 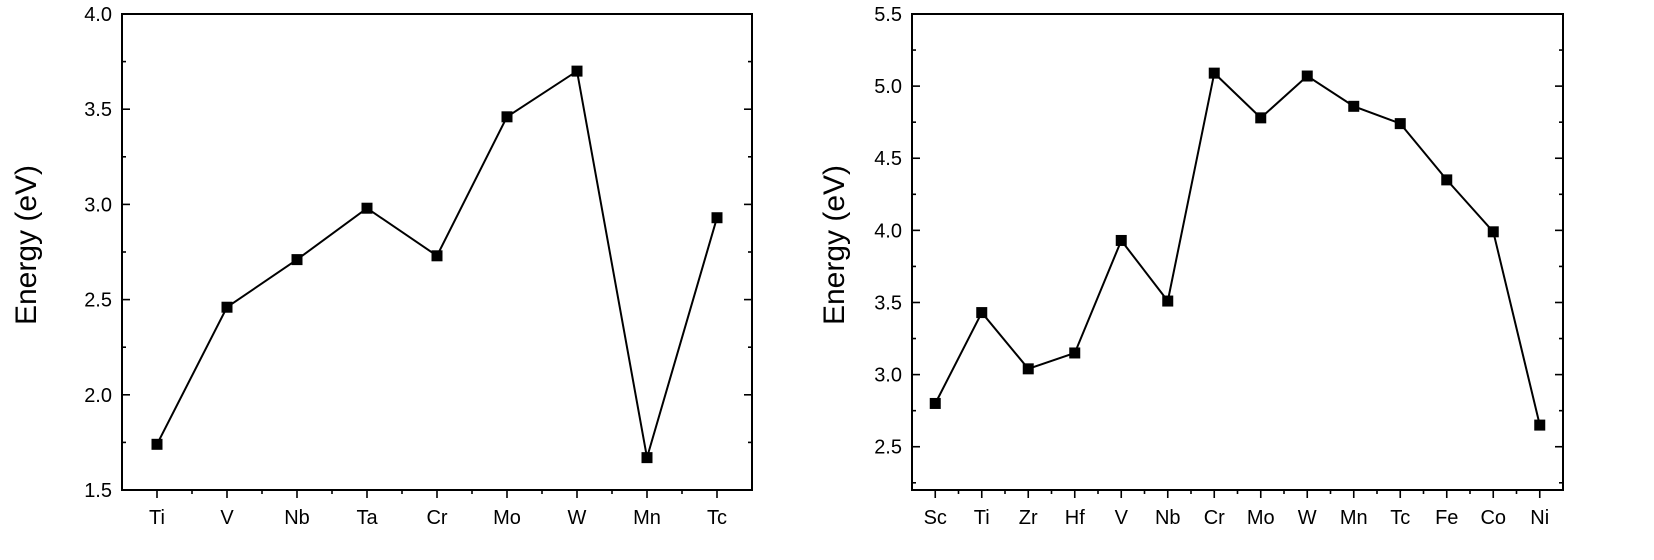 I want to click on data-point-fe, so click(x=1447, y=180).